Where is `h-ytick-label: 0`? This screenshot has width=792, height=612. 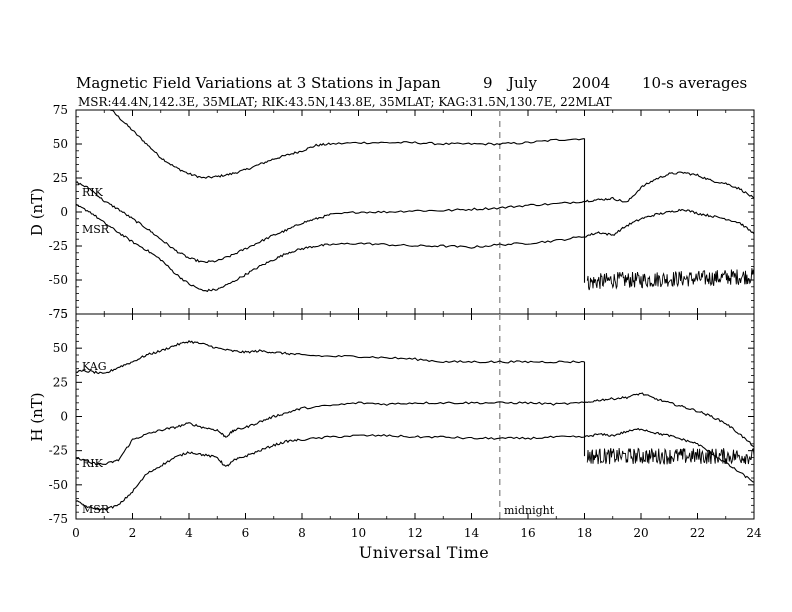 h-ytick-label: 0 is located at coordinates (64, 417).